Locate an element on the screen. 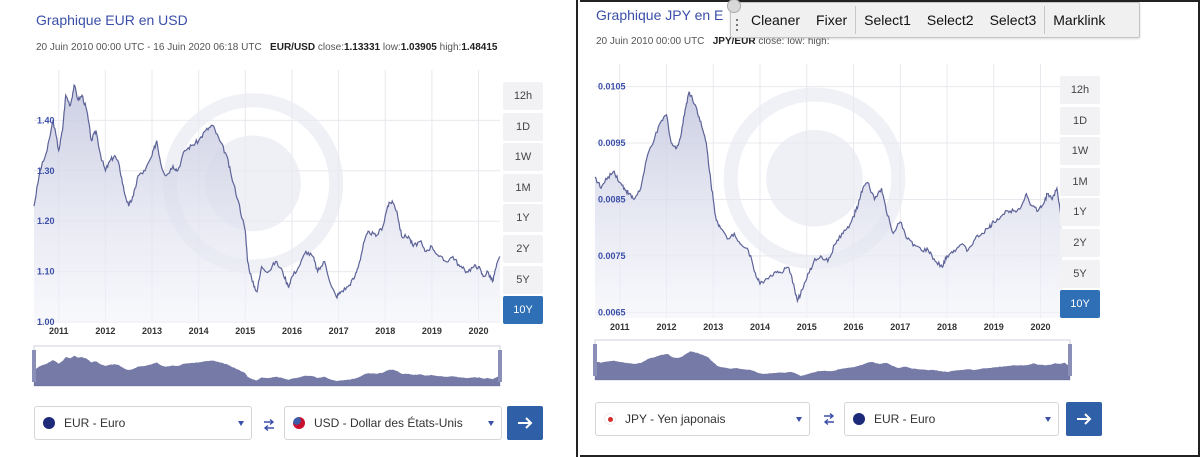 The height and width of the screenshot is (457, 1200). date-range: 20 Juin 2010 00:00 UTC is located at coordinates (650, 41).